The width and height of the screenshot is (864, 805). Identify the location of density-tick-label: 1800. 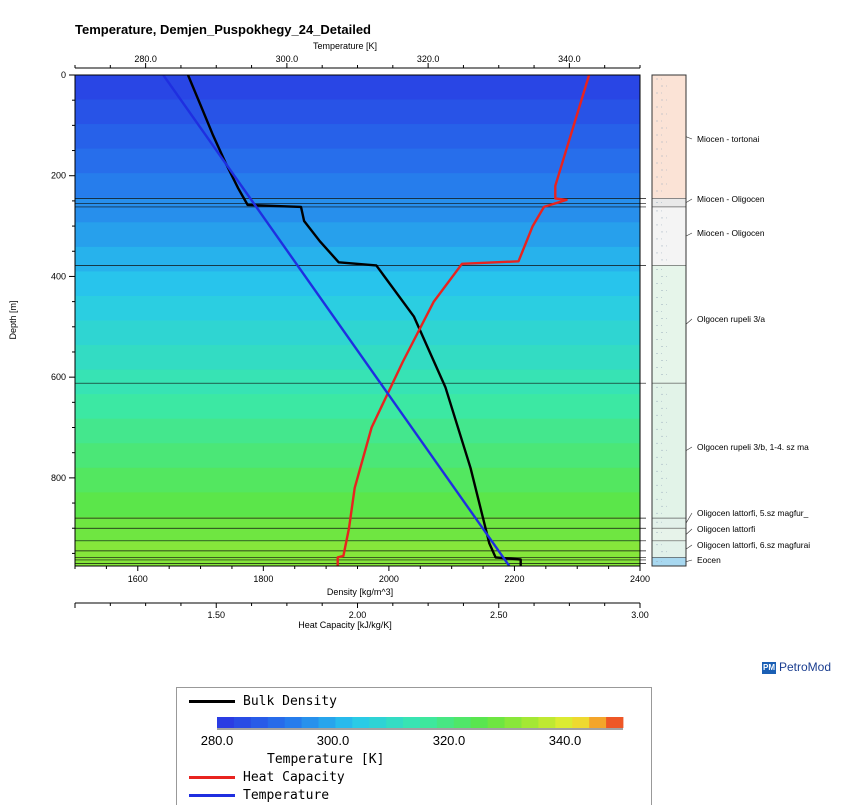
(263, 579).